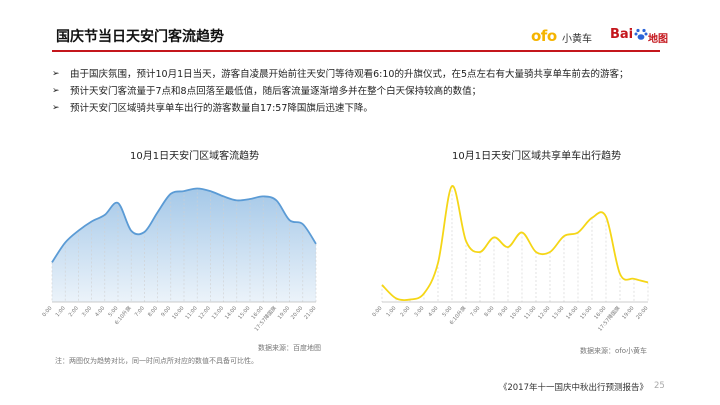 The height and width of the screenshot is (405, 720). I want to click on x-tick-label: 8:00, so click(489, 311).